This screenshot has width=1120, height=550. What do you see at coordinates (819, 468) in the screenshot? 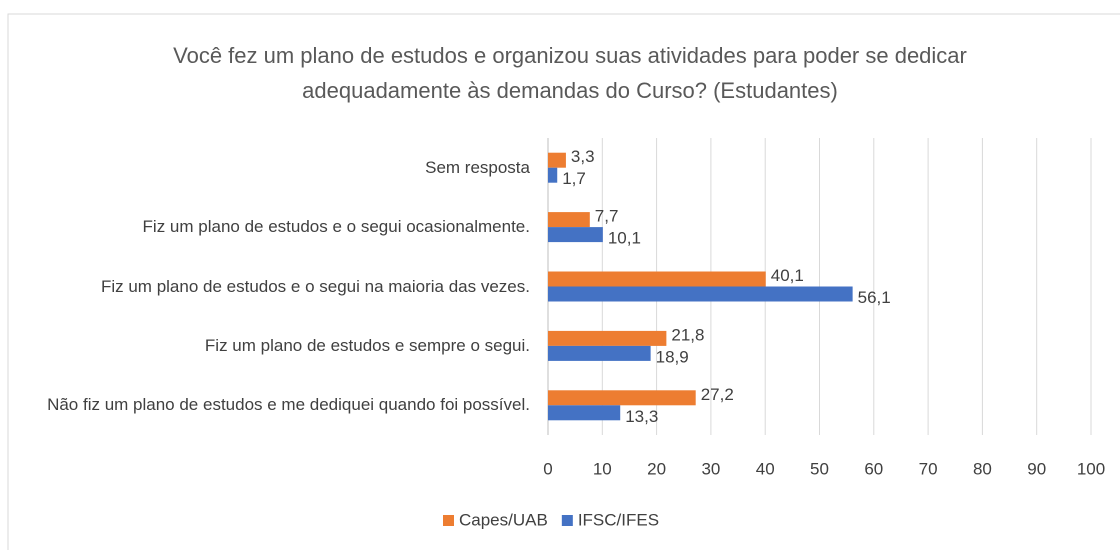
I see `x-tick-label: 50` at bounding box center [819, 468].